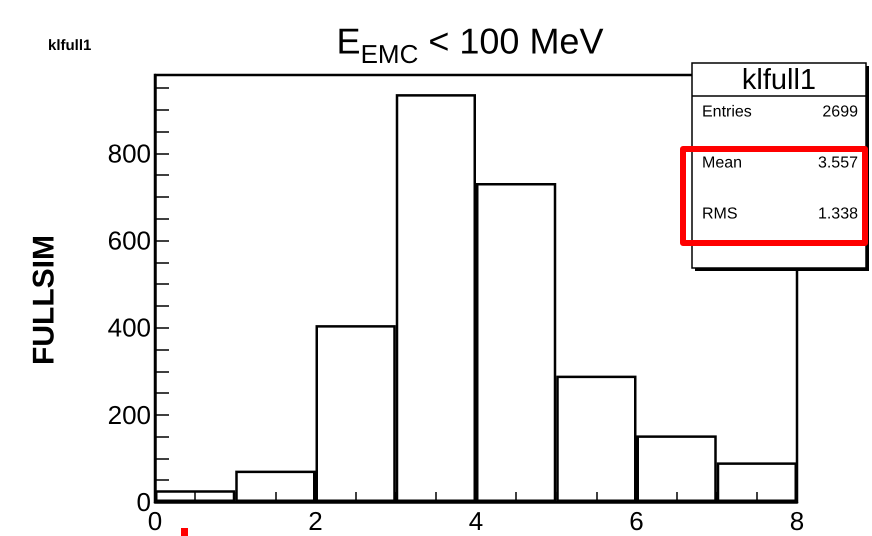 The height and width of the screenshot is (536, 872). What do you see at coordinates (129, 241) in the screenshot?
I see `y-tick-label: 600` at bounding box center [129, 241].